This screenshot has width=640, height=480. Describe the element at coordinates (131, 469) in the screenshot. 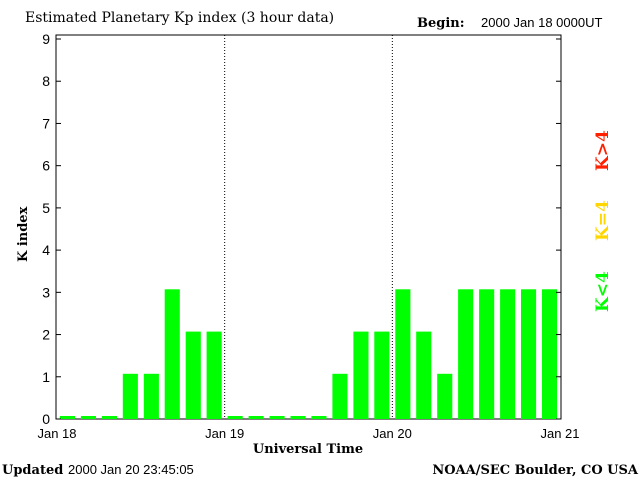

I see `updated-value: 2000 Jan 20 23:45:05` at that location.